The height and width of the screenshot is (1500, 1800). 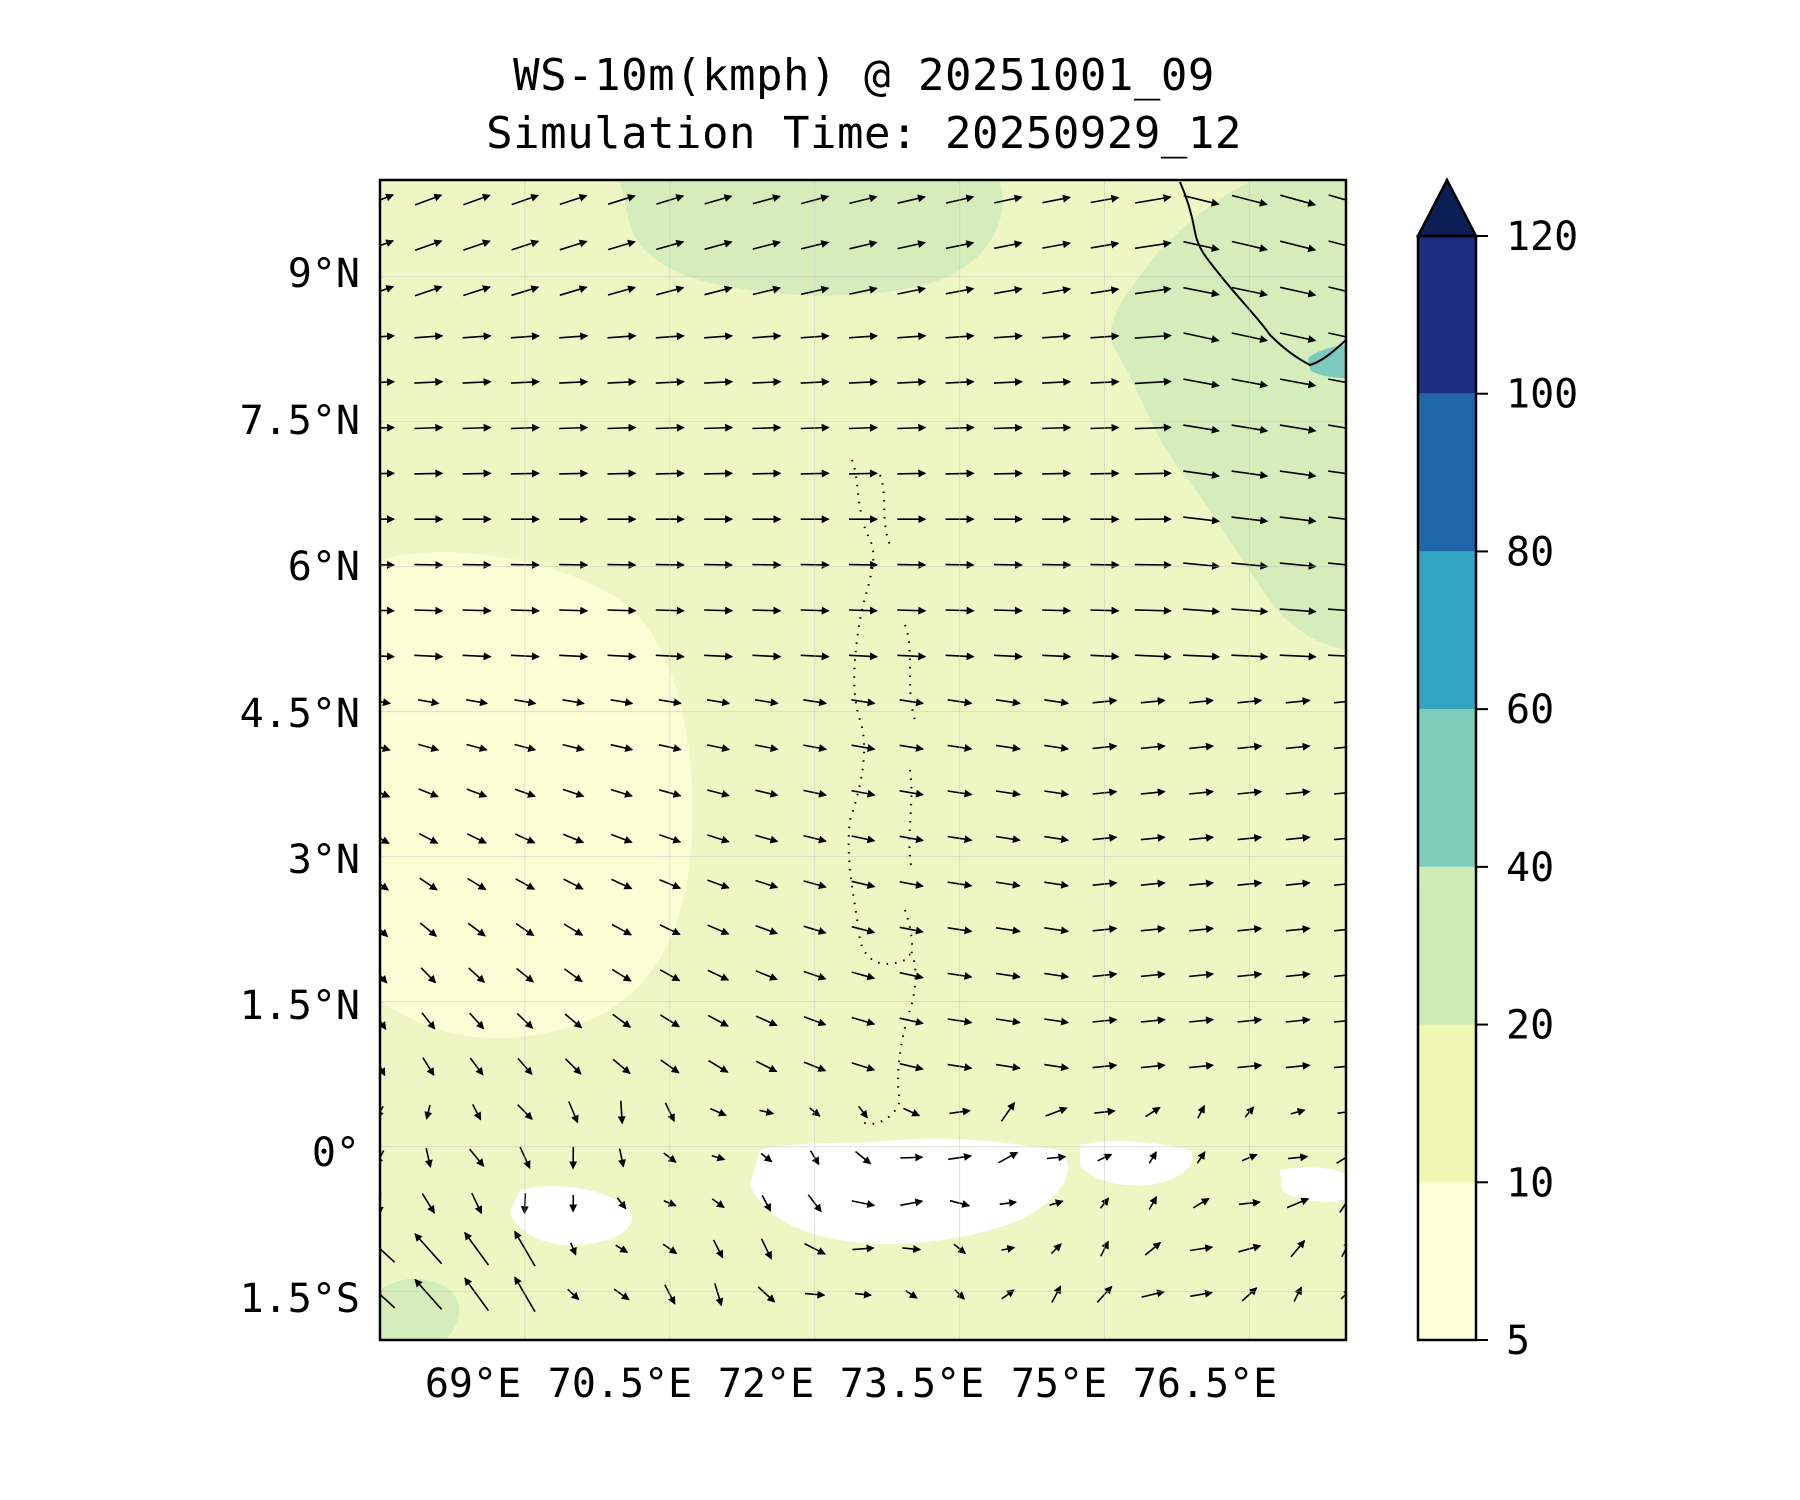 What do you see at coordinates (336, 1153) in the screenshot?
I see `lat-tick-label: 0°` at bounding box center [336, 1153].